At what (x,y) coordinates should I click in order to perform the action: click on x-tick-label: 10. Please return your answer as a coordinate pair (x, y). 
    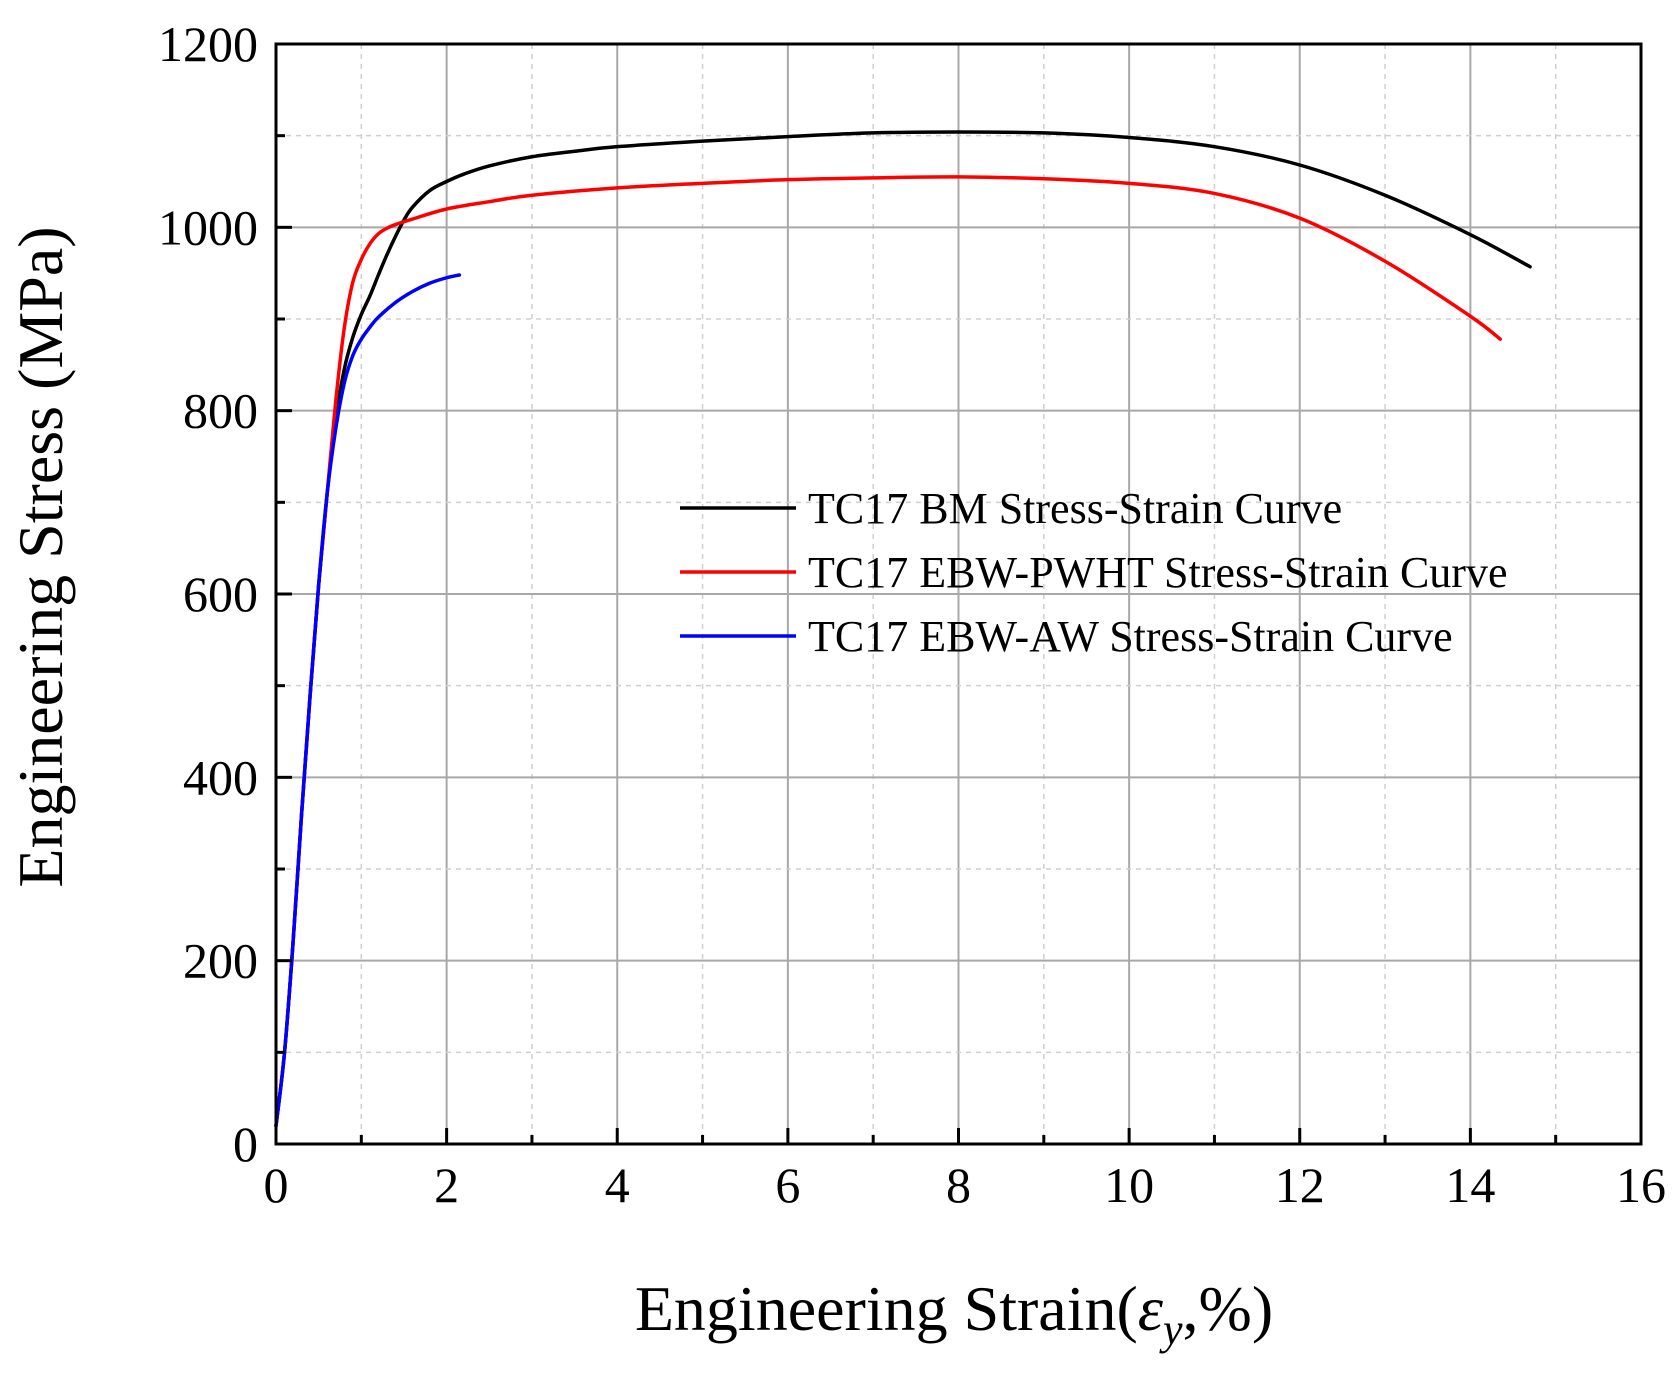
    Looking at the image, I should click on (1129, 1185).